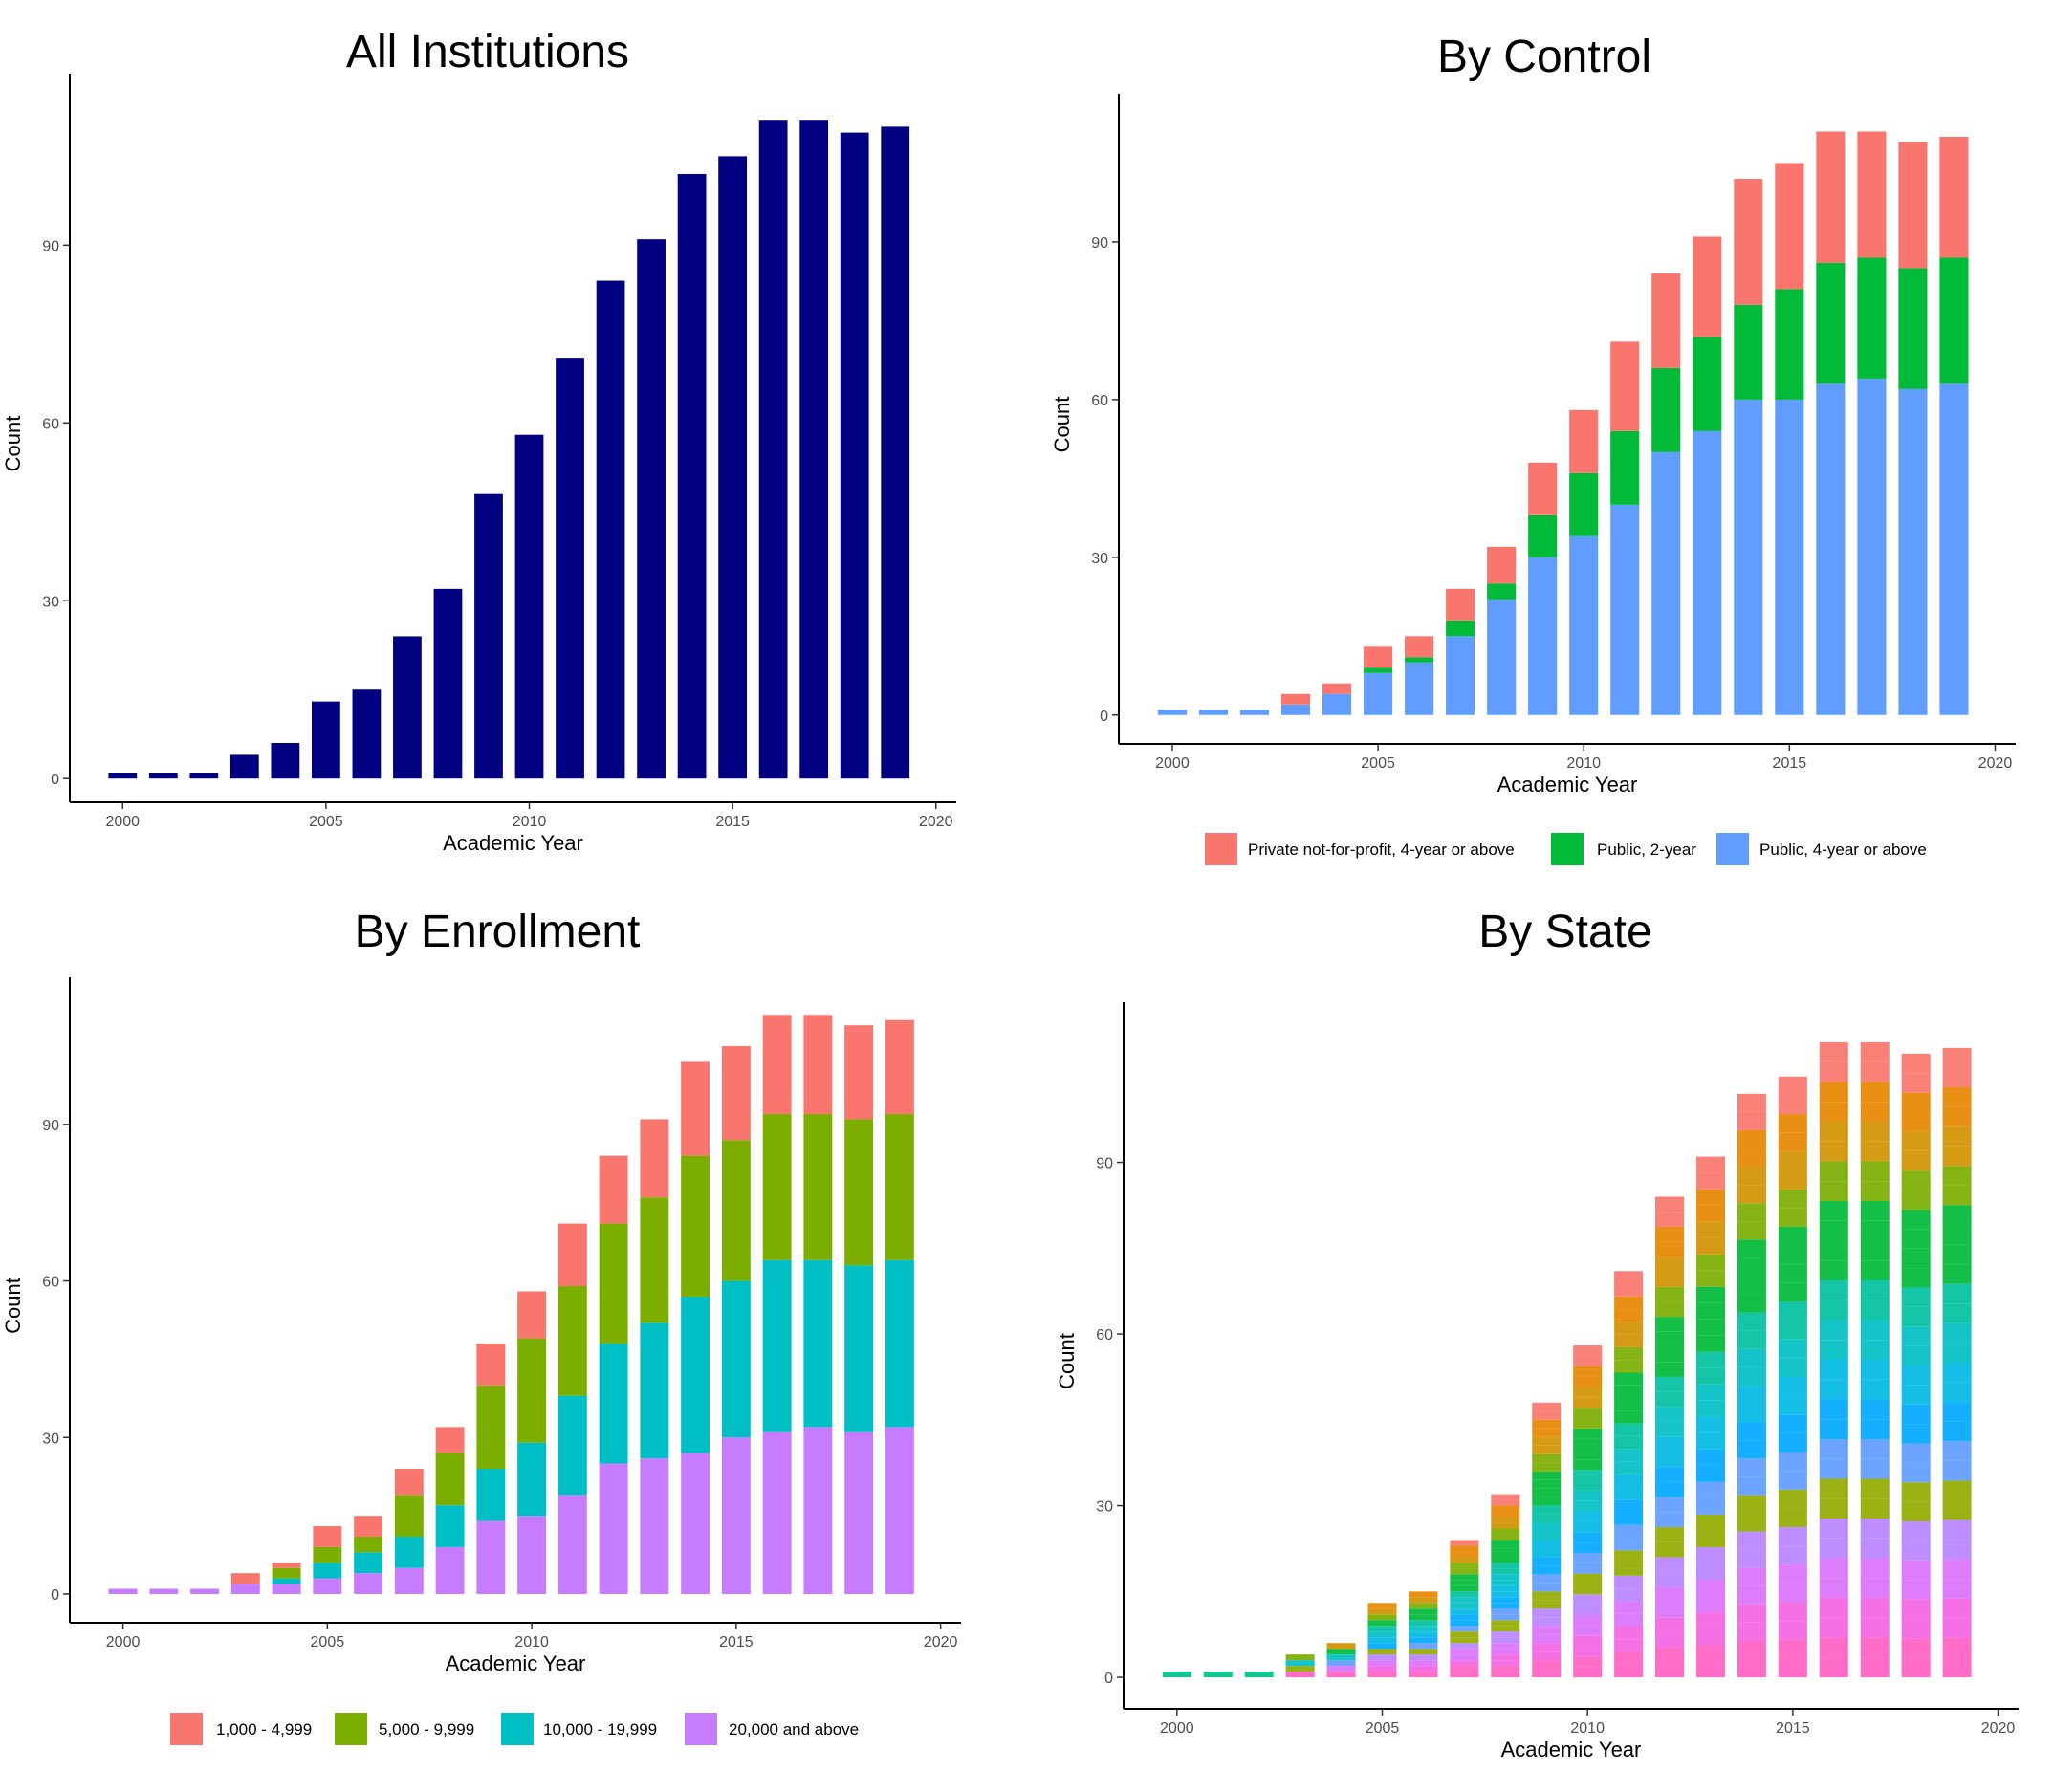  What do you see at coordinates (1793, 1728) in the screenshot?
I see `x-tick-label: 2015` at bounding box center [1793, 1728].